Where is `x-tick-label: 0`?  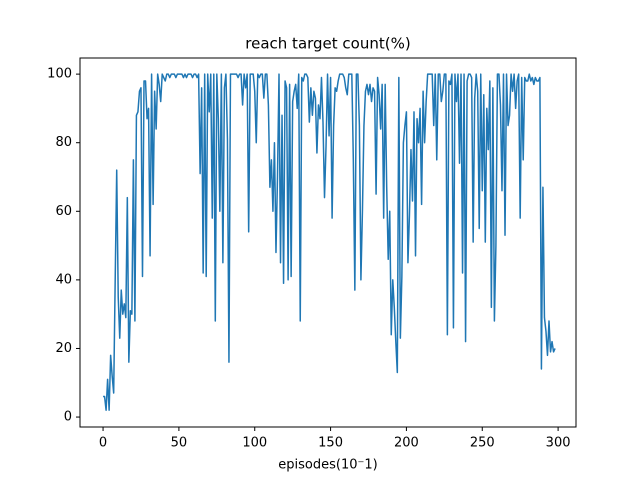 x-tick-label: 0 is located at coordinates (103, 443).